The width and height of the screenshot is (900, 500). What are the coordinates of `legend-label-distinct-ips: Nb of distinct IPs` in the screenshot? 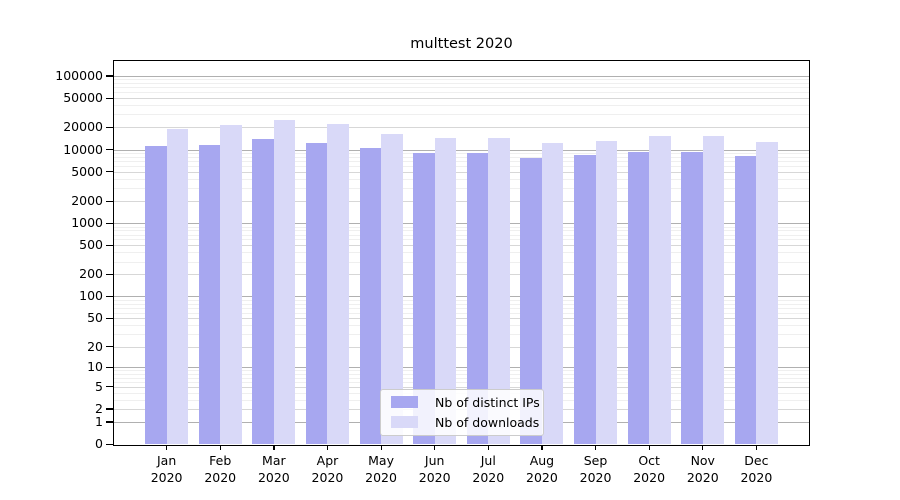 It's located at (487, 402).